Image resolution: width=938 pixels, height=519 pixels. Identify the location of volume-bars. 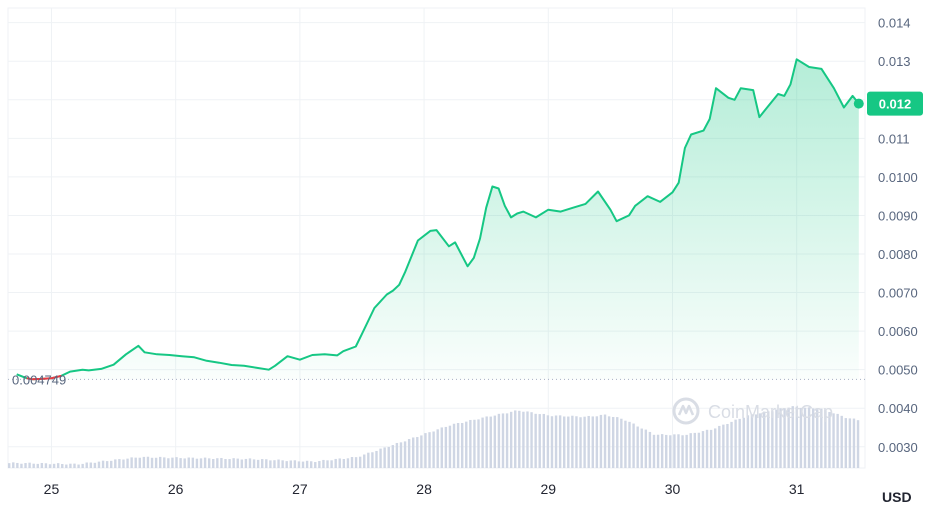
(434, 437).